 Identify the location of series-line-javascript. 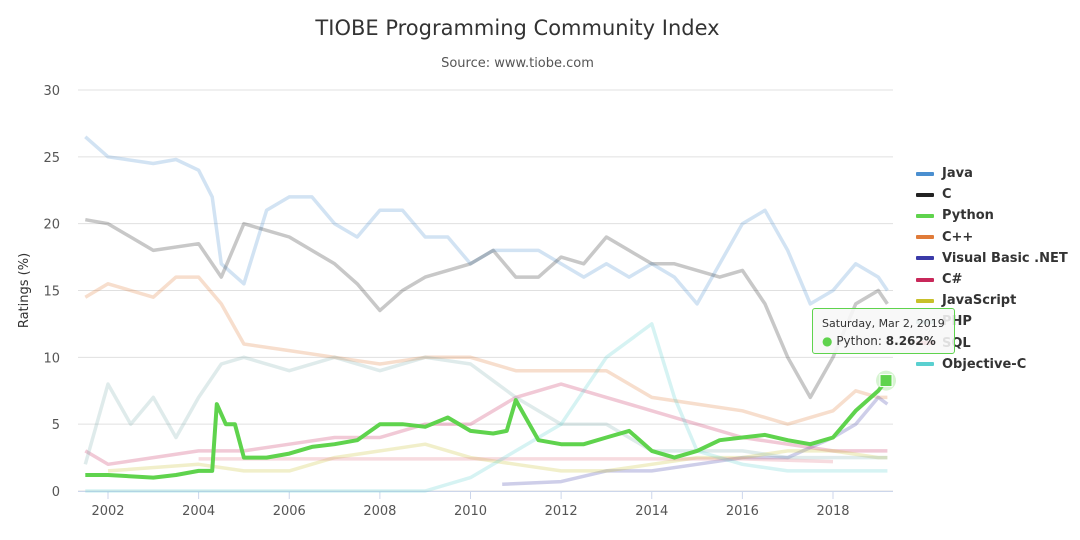
(497, 457).